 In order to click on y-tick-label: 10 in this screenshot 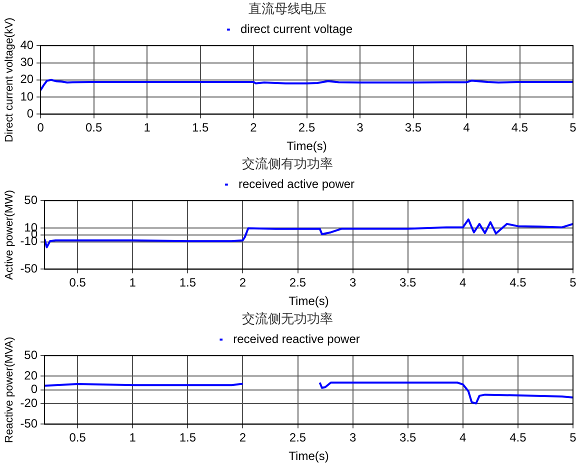, I will do `click(27, 96)`.